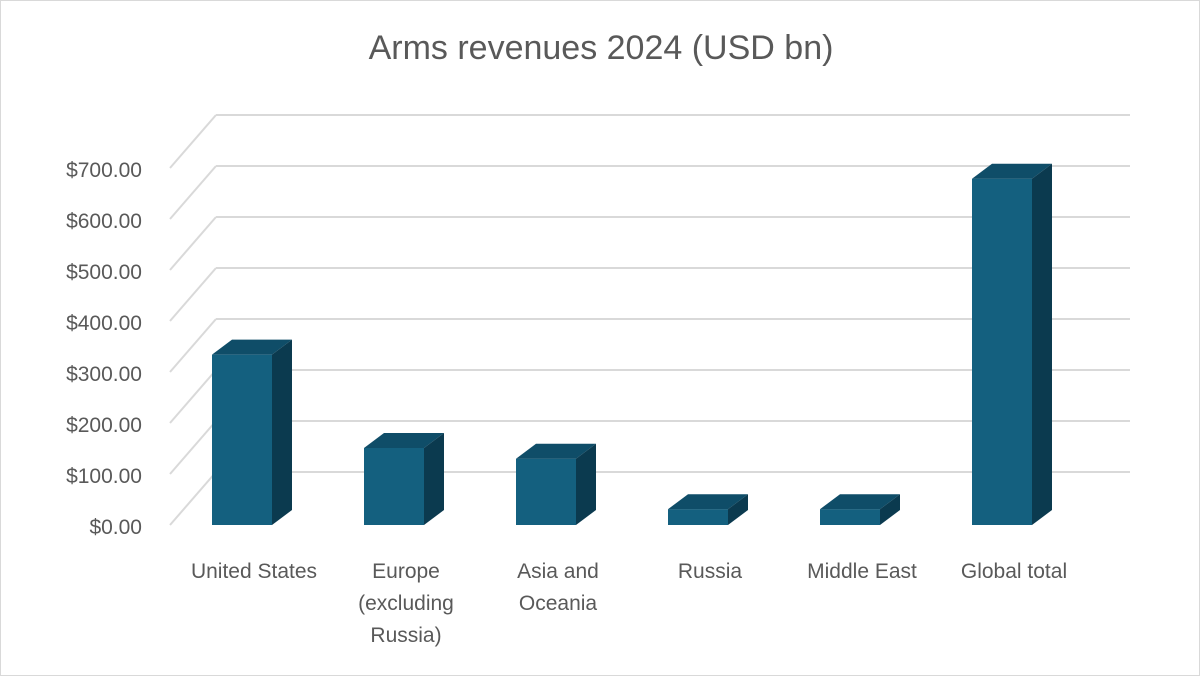 This screenshot has height=676, width=1200. What do you see at coordinates (601, 48) in the screenshot?
I see `chart-title: Arms revenues 2024 (USD bn)` at bounding box center [601, 48].